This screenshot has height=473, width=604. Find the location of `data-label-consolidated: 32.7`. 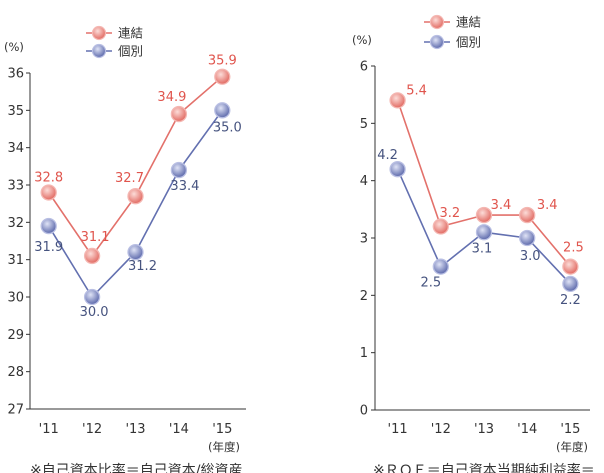

data-label-consolidated: 32.7 is located at coordinates (129, 178).